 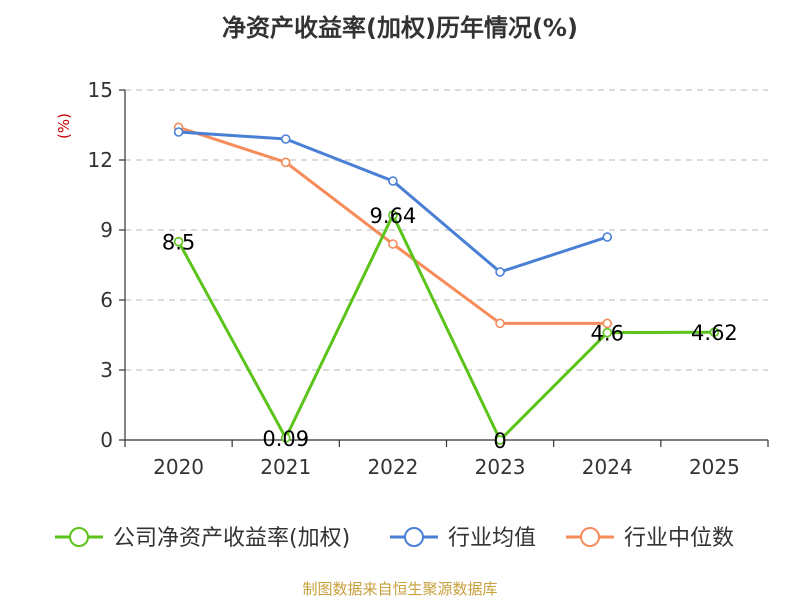 What do you see at coordinates (100, 90) in the screenshot?
I see `y-tick-label: 15` at bounding box center [100, 90].